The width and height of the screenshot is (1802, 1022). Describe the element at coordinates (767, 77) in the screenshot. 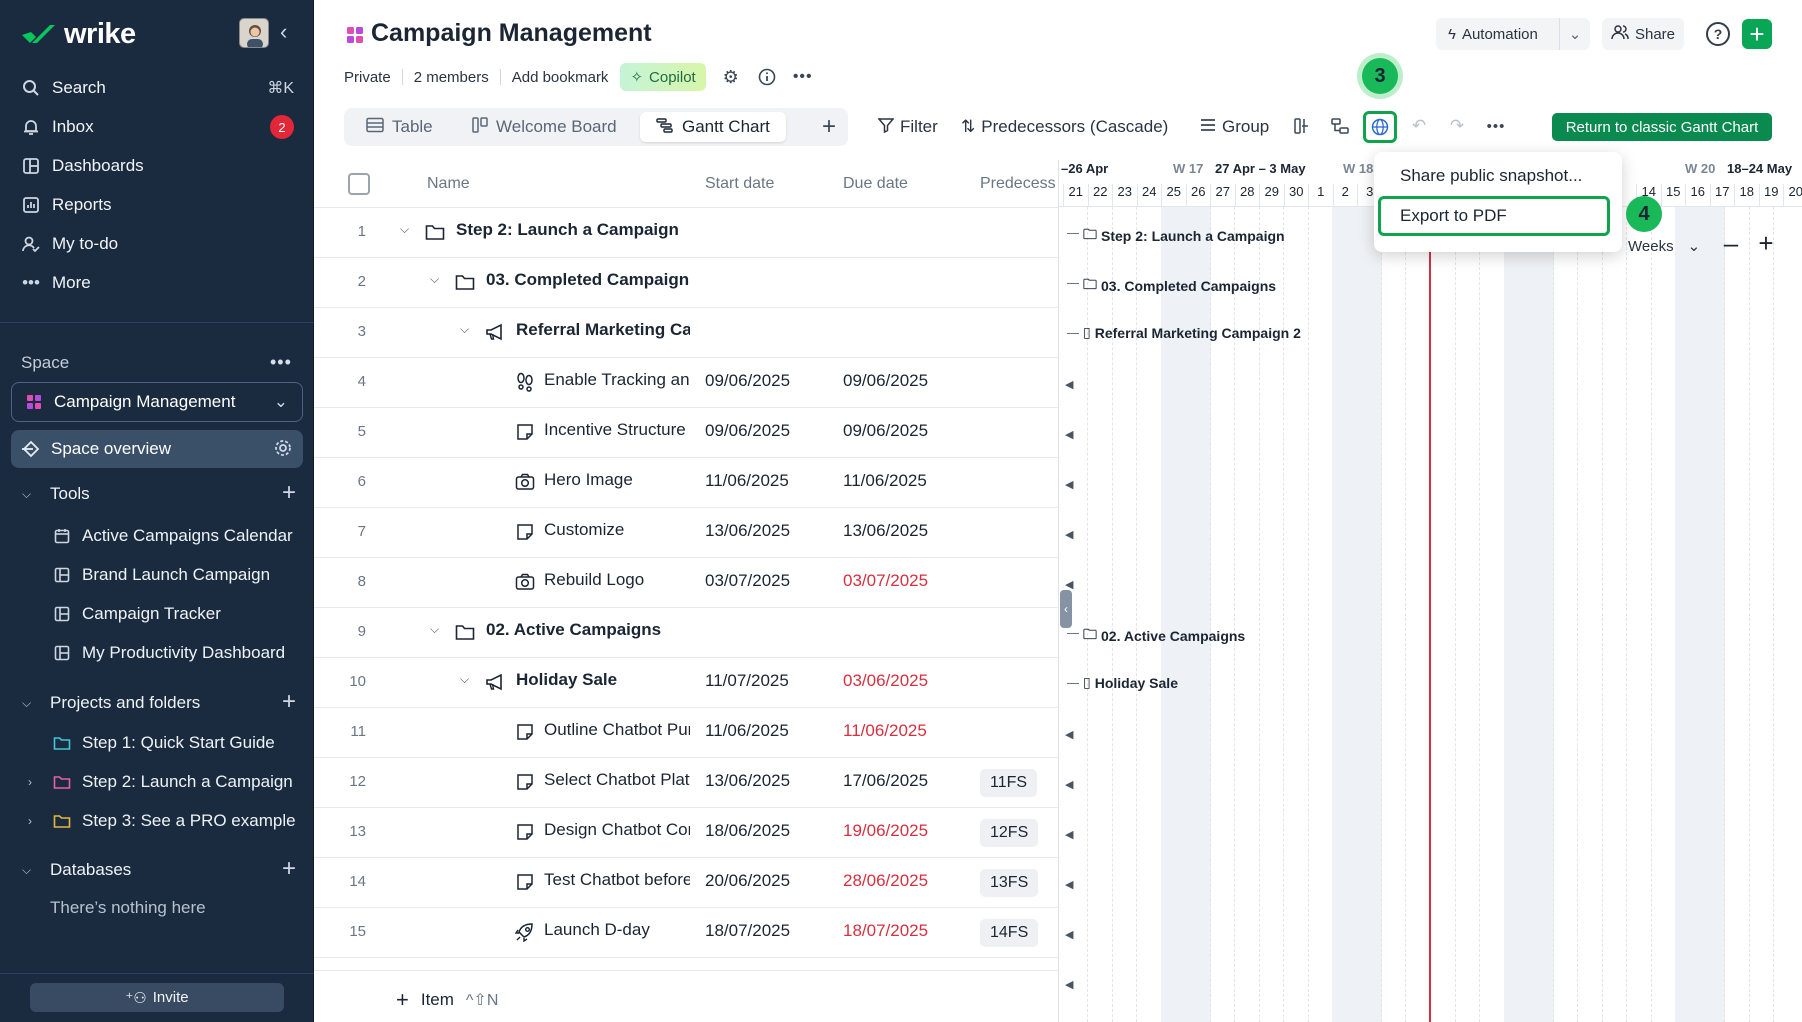

I see `info-icon` at that location.